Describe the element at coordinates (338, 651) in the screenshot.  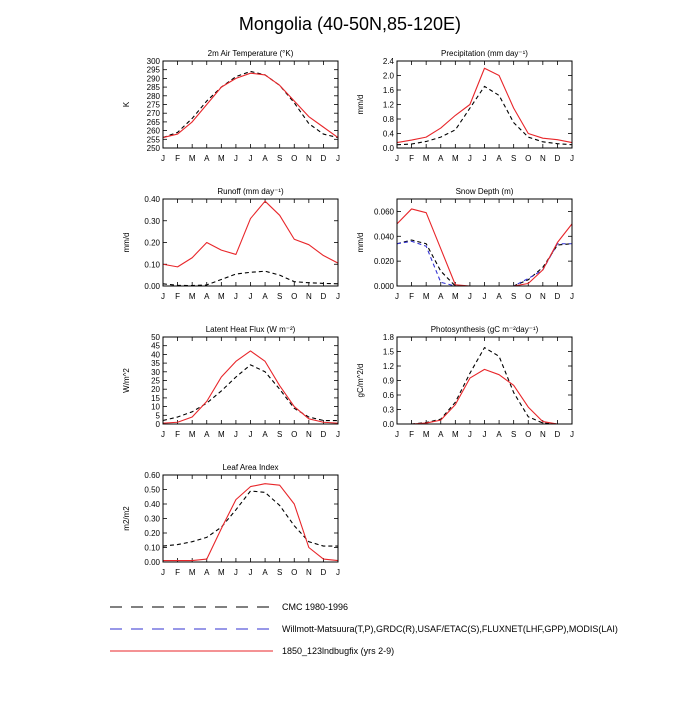
I see `legend-label: 1850_123lndbugfix (yrs 2-9)` at that location.